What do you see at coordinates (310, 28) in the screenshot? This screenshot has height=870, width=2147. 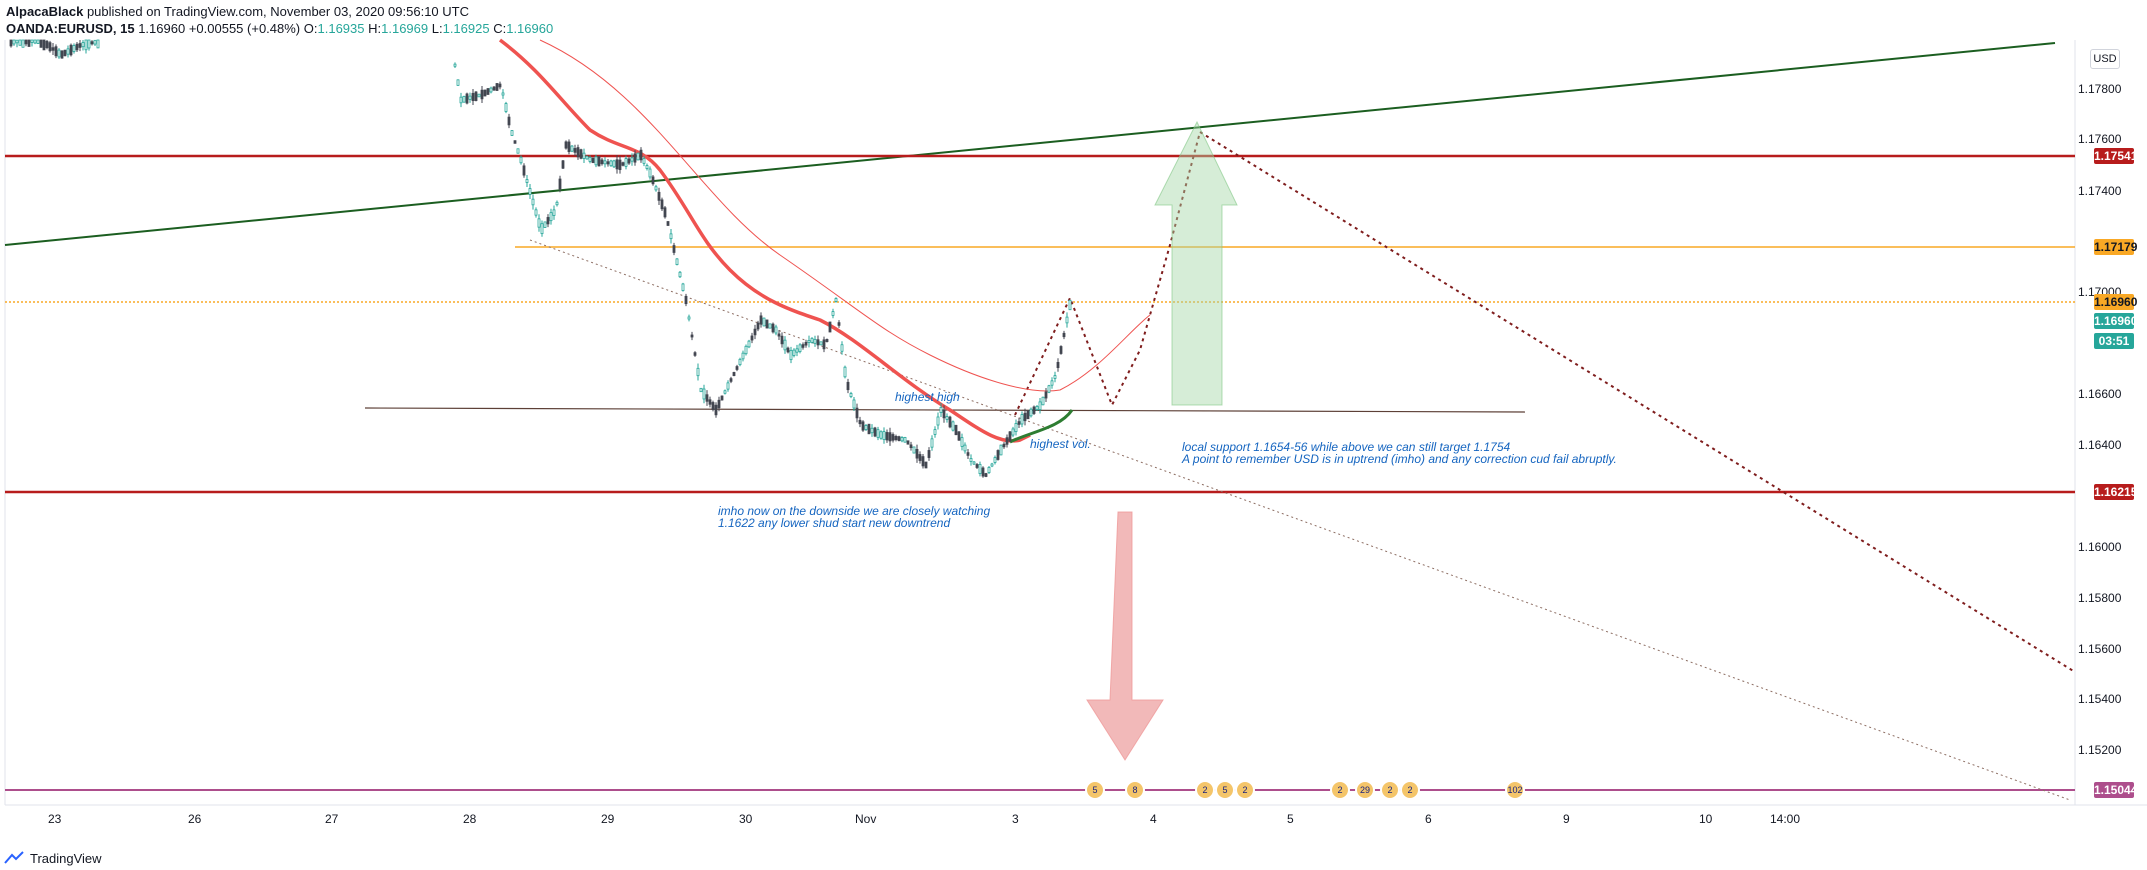 I see `open-label: O:` at bounding box center [310, 28].